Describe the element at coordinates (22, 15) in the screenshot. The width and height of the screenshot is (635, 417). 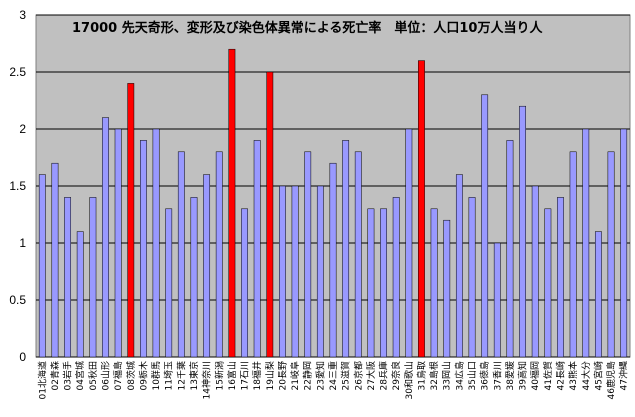
I see `y-tick-label: 3` at that location.